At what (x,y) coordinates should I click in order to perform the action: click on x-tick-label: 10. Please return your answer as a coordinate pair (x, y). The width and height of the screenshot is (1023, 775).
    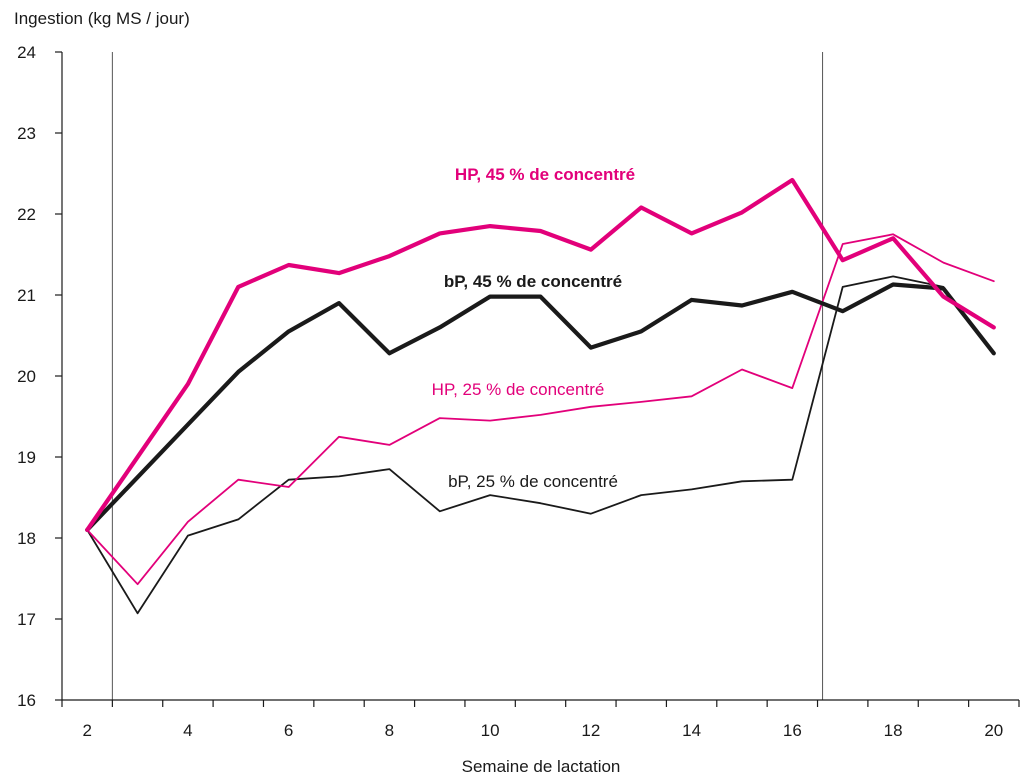
    Looking at the image, I should click on (490, 730).